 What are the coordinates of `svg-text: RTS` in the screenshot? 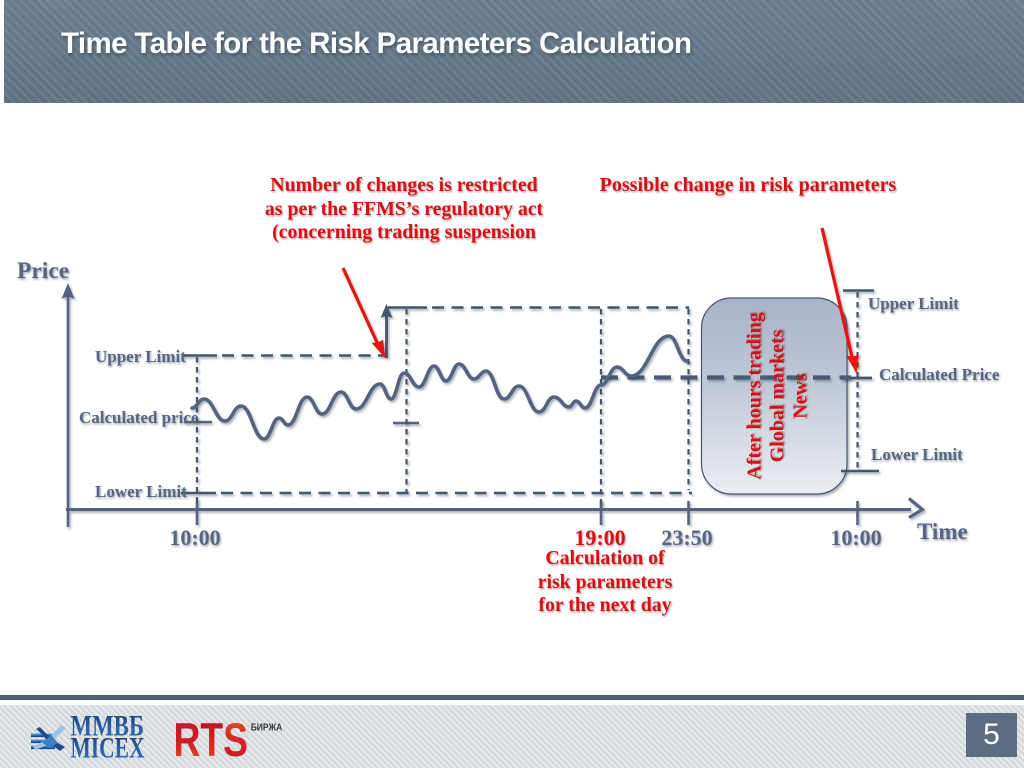 It's located at (211, 738).